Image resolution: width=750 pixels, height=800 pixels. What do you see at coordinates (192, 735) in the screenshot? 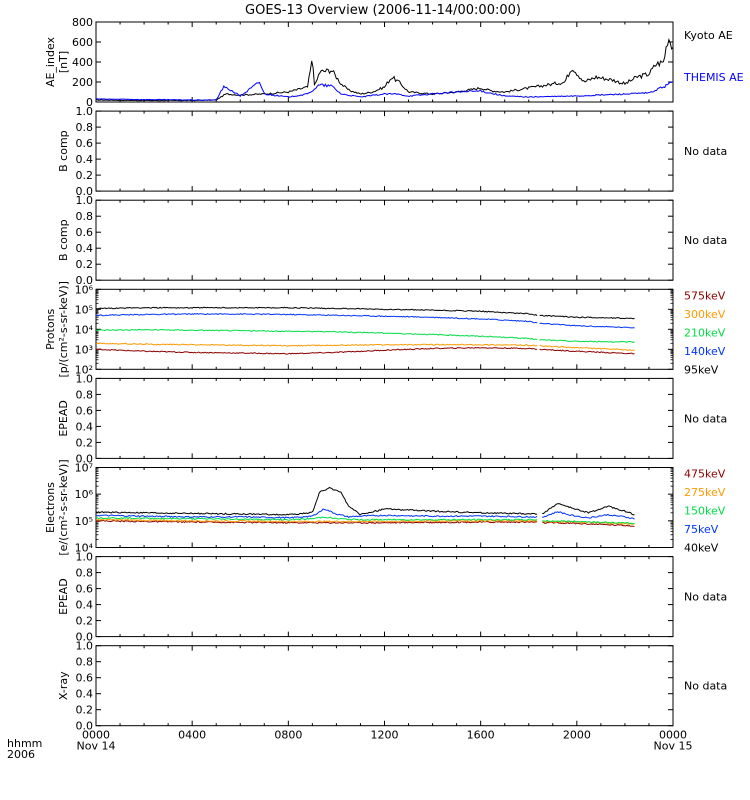
I see `time-tick-label: 0400` at bounding box center [192, 735].